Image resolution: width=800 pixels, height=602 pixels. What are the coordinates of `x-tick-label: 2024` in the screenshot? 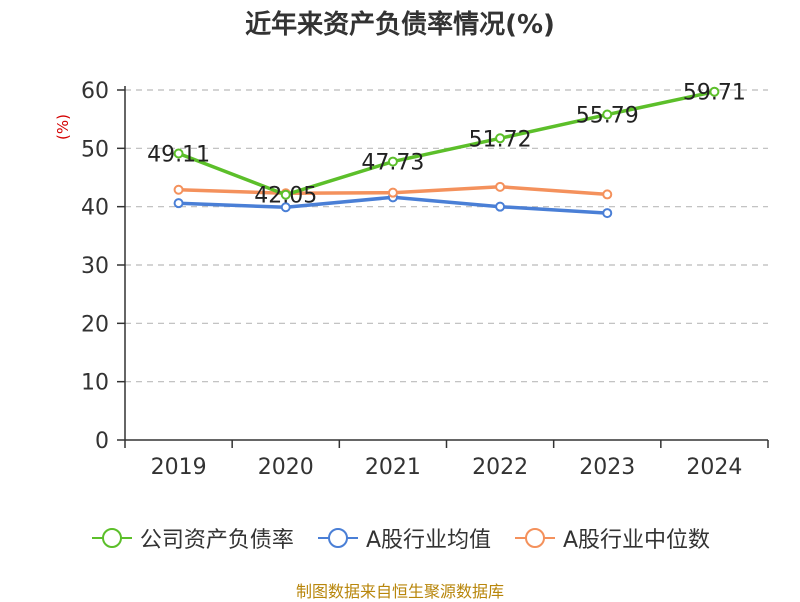 It's located at (714, 467).